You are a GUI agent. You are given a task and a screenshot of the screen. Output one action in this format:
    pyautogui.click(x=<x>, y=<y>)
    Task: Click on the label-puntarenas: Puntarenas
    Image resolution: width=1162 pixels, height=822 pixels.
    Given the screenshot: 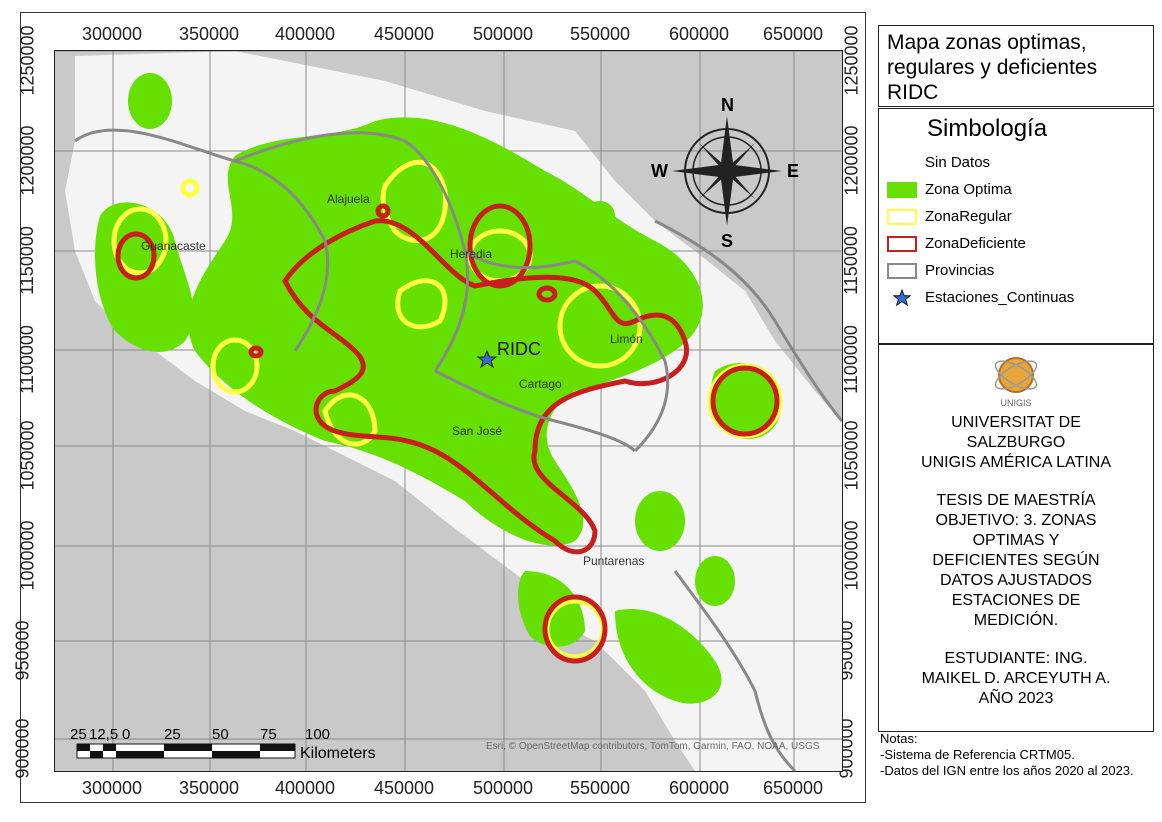 What is the action you would take?
    pyautogui.click(x=613, y=561)
    